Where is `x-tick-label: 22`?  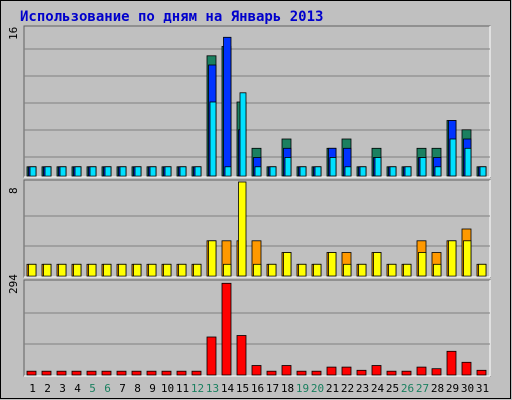
x-tick-label: 22 is located at coordinates (347, 388).